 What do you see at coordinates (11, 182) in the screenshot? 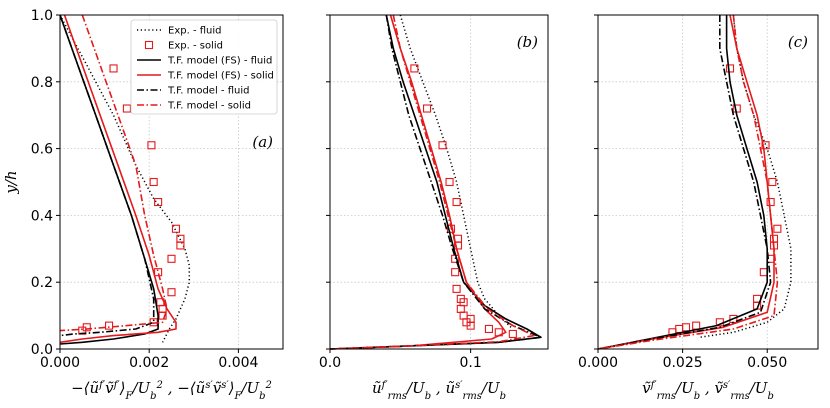
I see `y-axis-title: y/h` at bounding box center [11, 182].